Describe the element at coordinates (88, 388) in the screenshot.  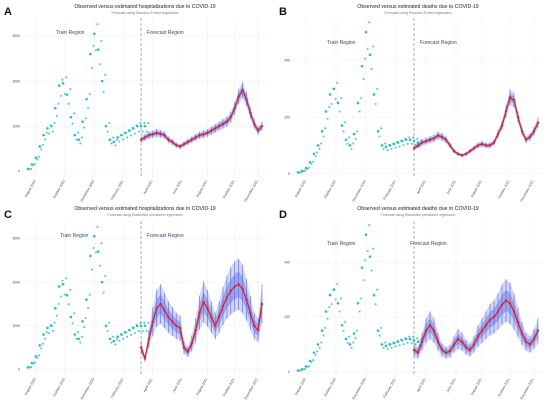
I see `x-tick-label: December 2020` at that location.